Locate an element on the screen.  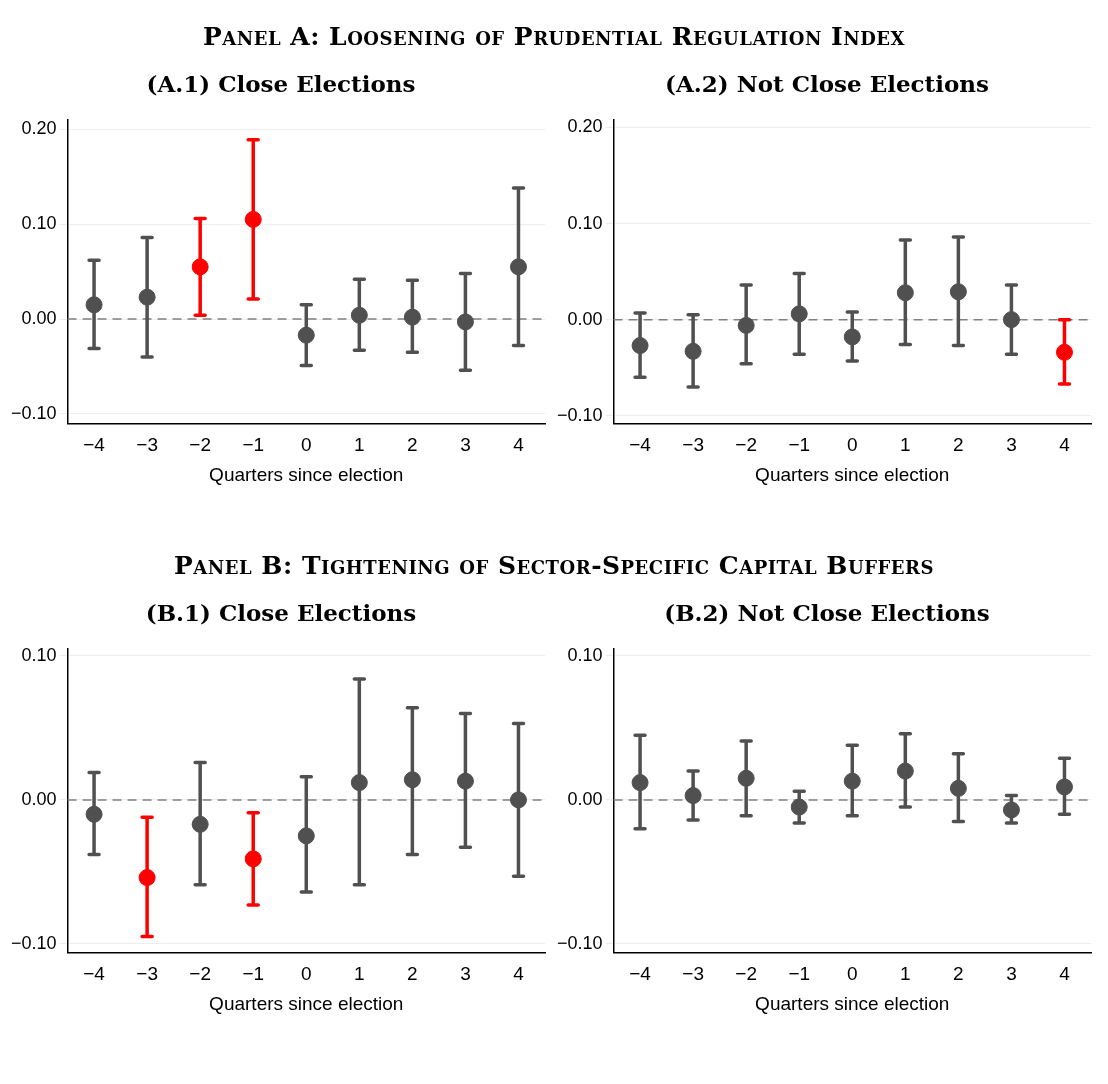
text: Panel B: Tightening of Sector-Specific Capital Buffers is located at coordinates (554, 566).